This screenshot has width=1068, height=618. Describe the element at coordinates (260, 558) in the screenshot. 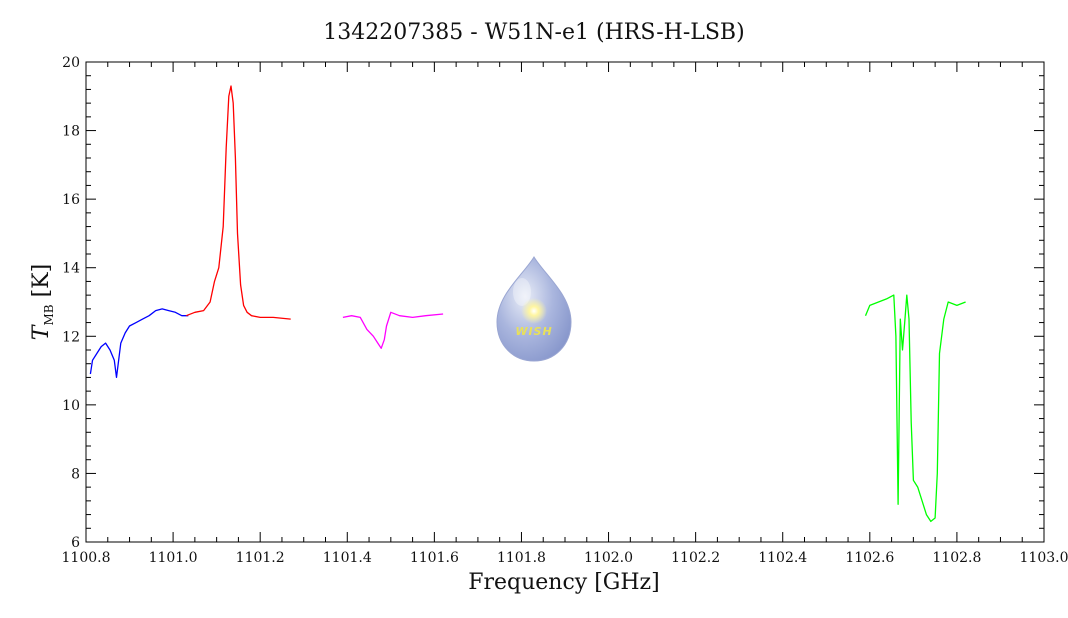

I see `x-tick-label: 1101.2` at that location.